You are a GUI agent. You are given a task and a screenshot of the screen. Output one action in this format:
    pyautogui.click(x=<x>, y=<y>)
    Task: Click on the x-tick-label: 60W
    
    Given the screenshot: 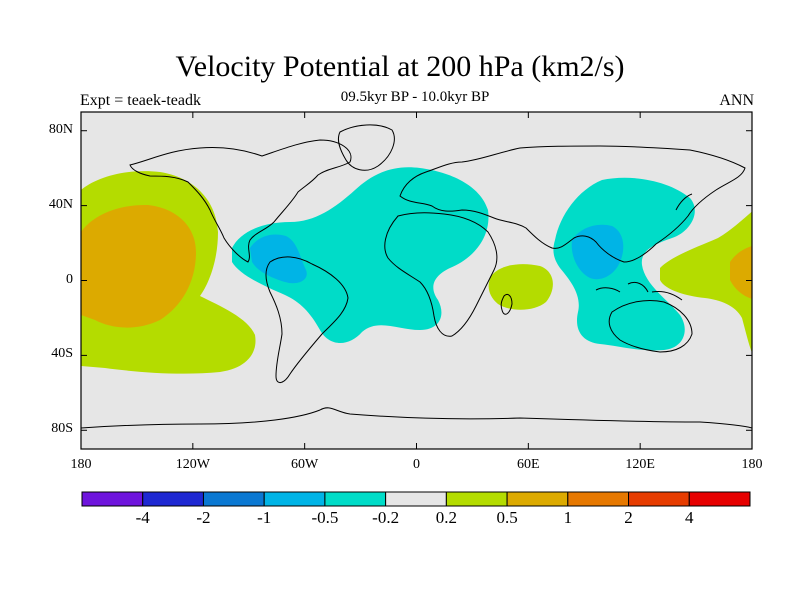 What is the action you would take?
    pyautogui.click(x=305, y=464)
    